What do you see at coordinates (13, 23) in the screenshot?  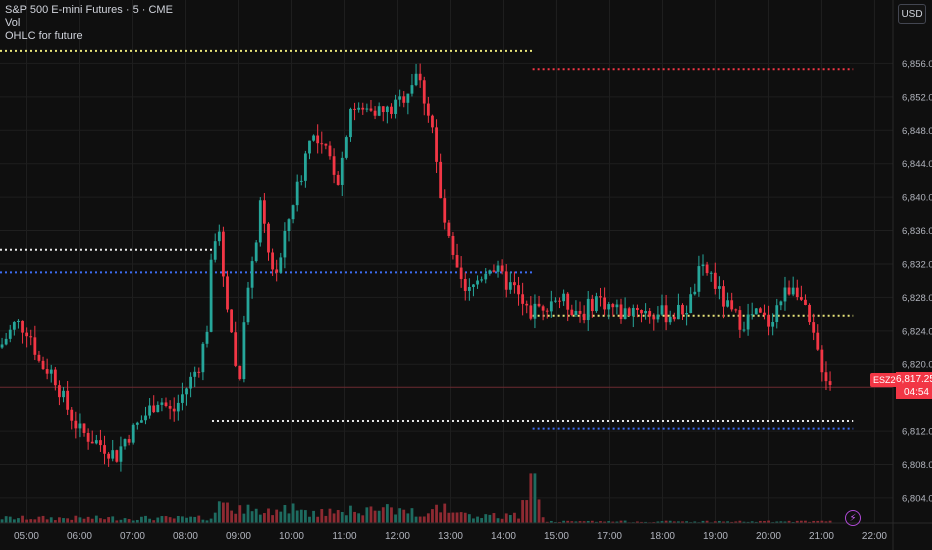 I see `volume-indicator-label: Vol` at bounding box center [13, 23].